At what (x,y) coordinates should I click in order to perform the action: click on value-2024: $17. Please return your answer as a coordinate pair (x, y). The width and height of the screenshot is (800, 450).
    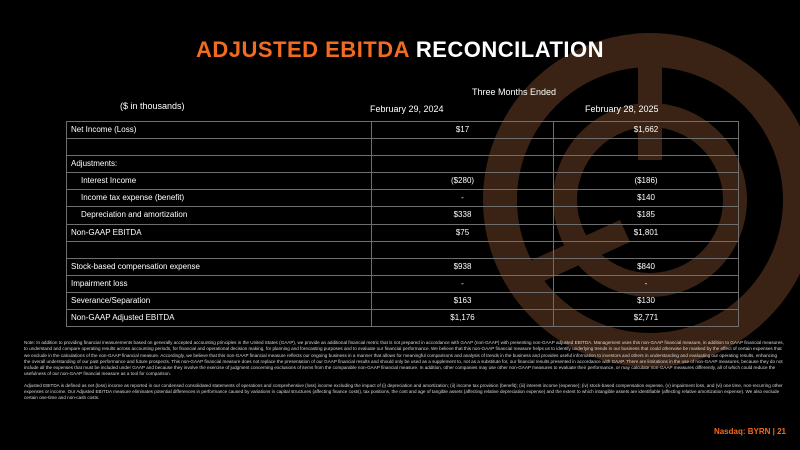
    Looking at the image, I should click on (462, 130).